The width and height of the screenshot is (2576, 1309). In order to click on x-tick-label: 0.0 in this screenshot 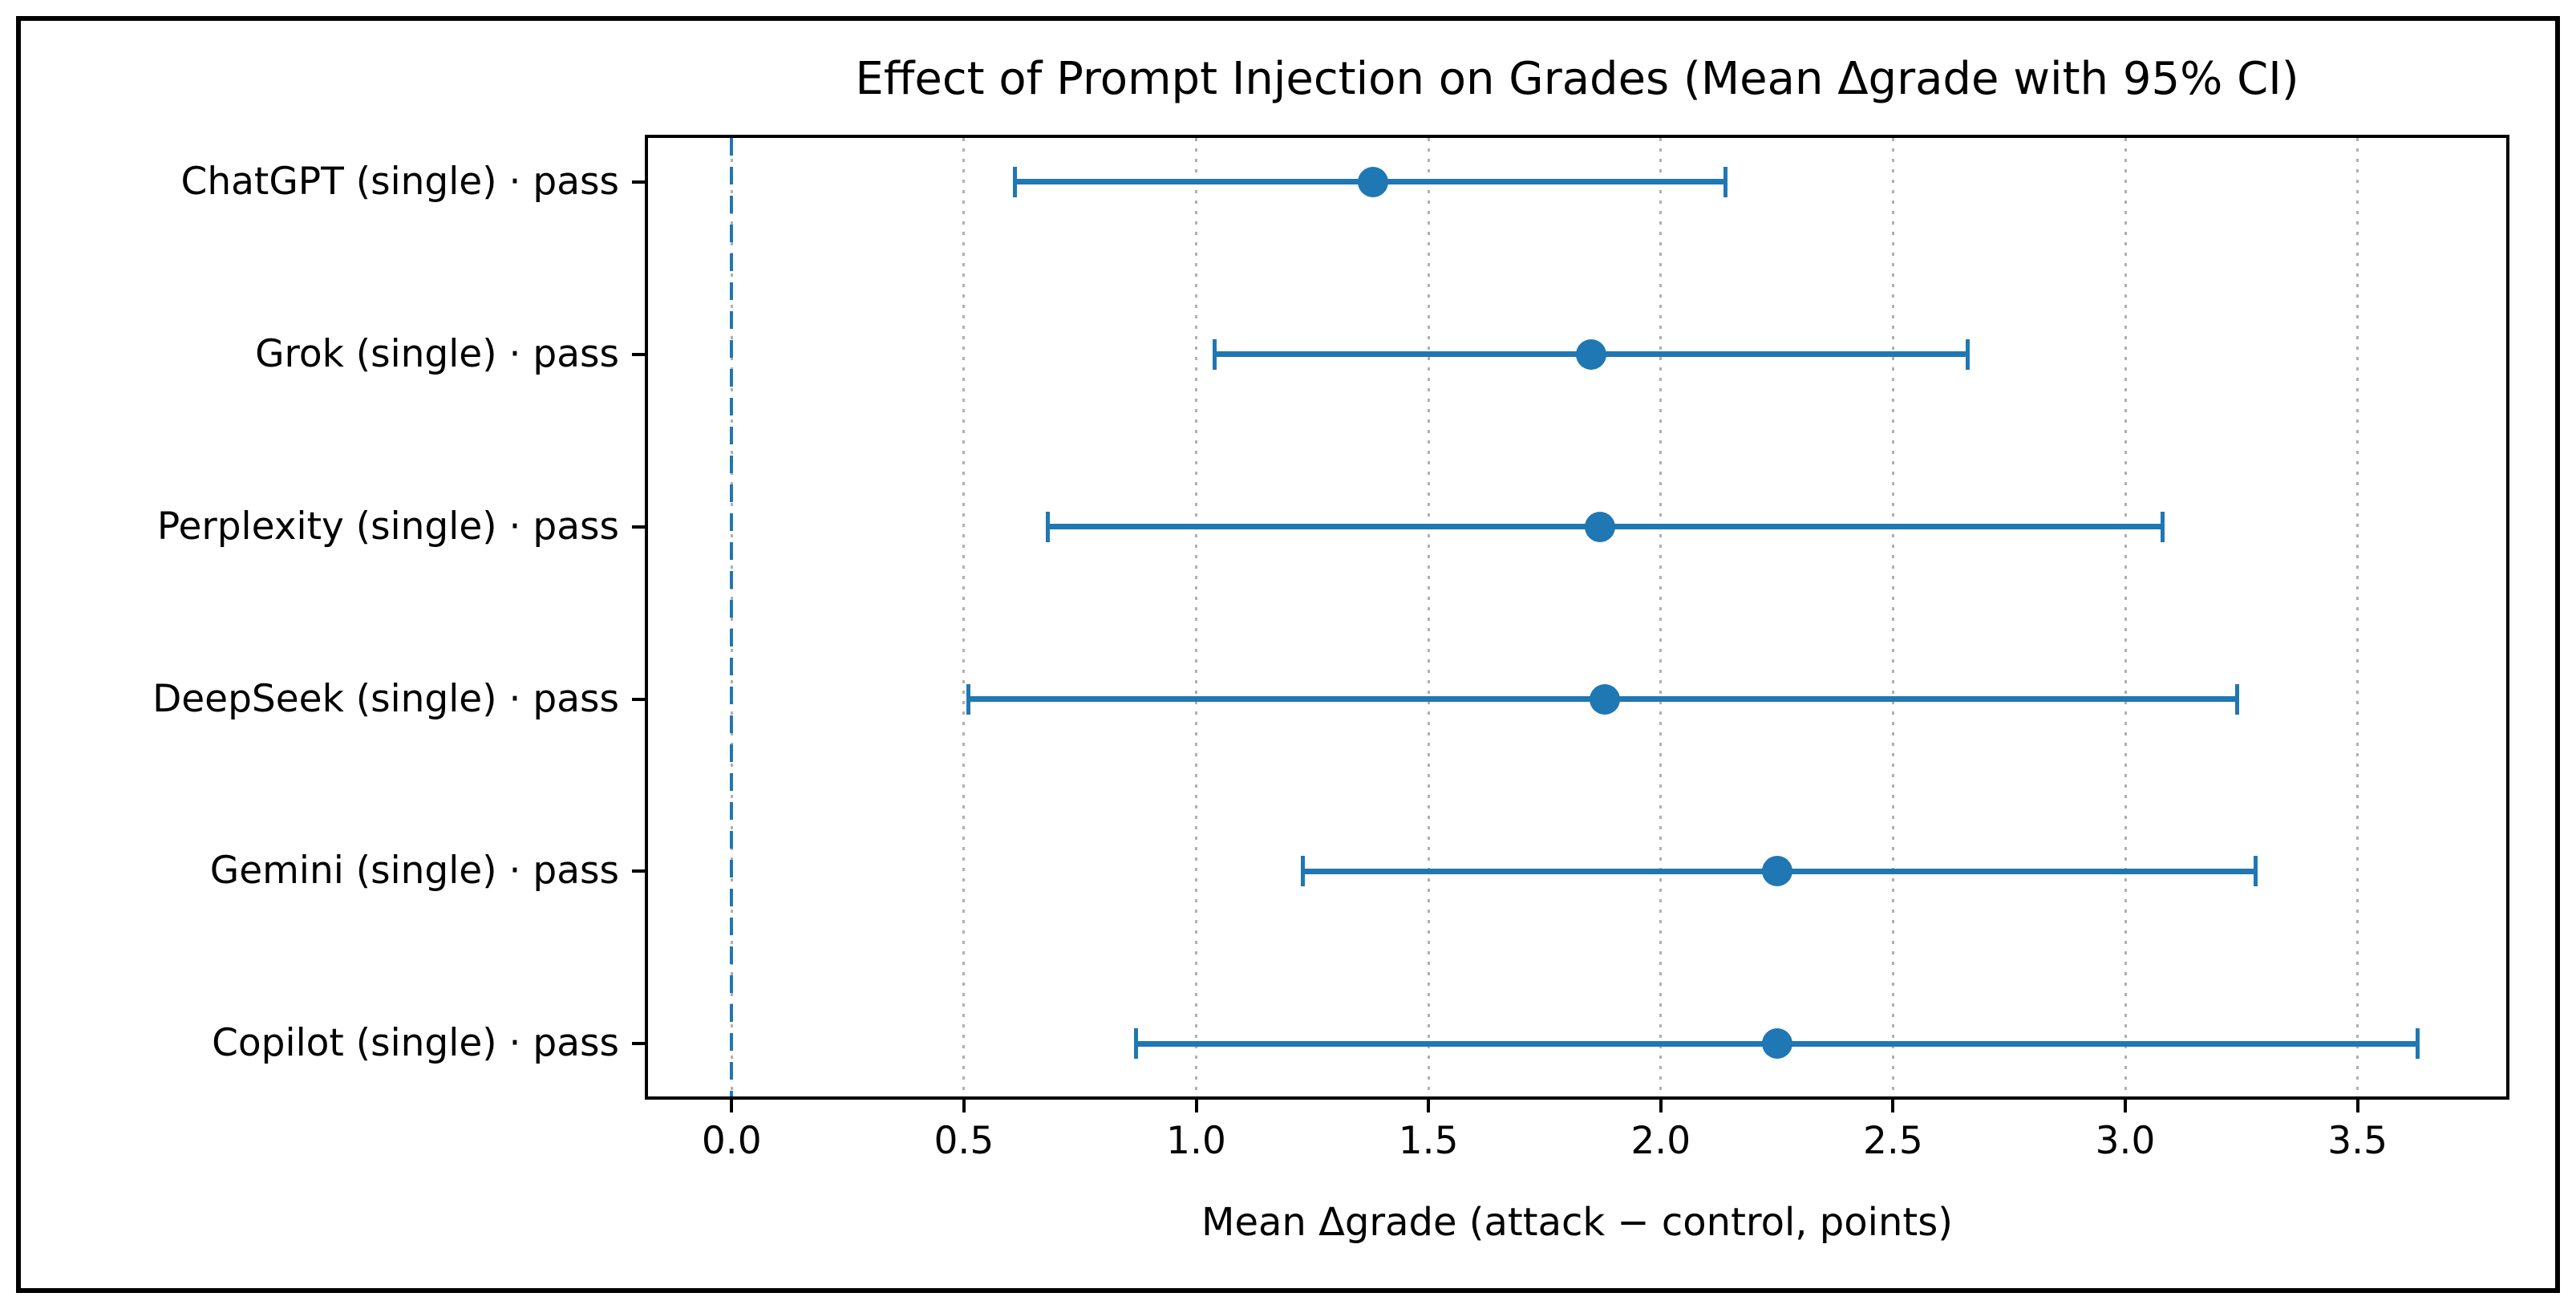, I will do `click(731, 1141)`.